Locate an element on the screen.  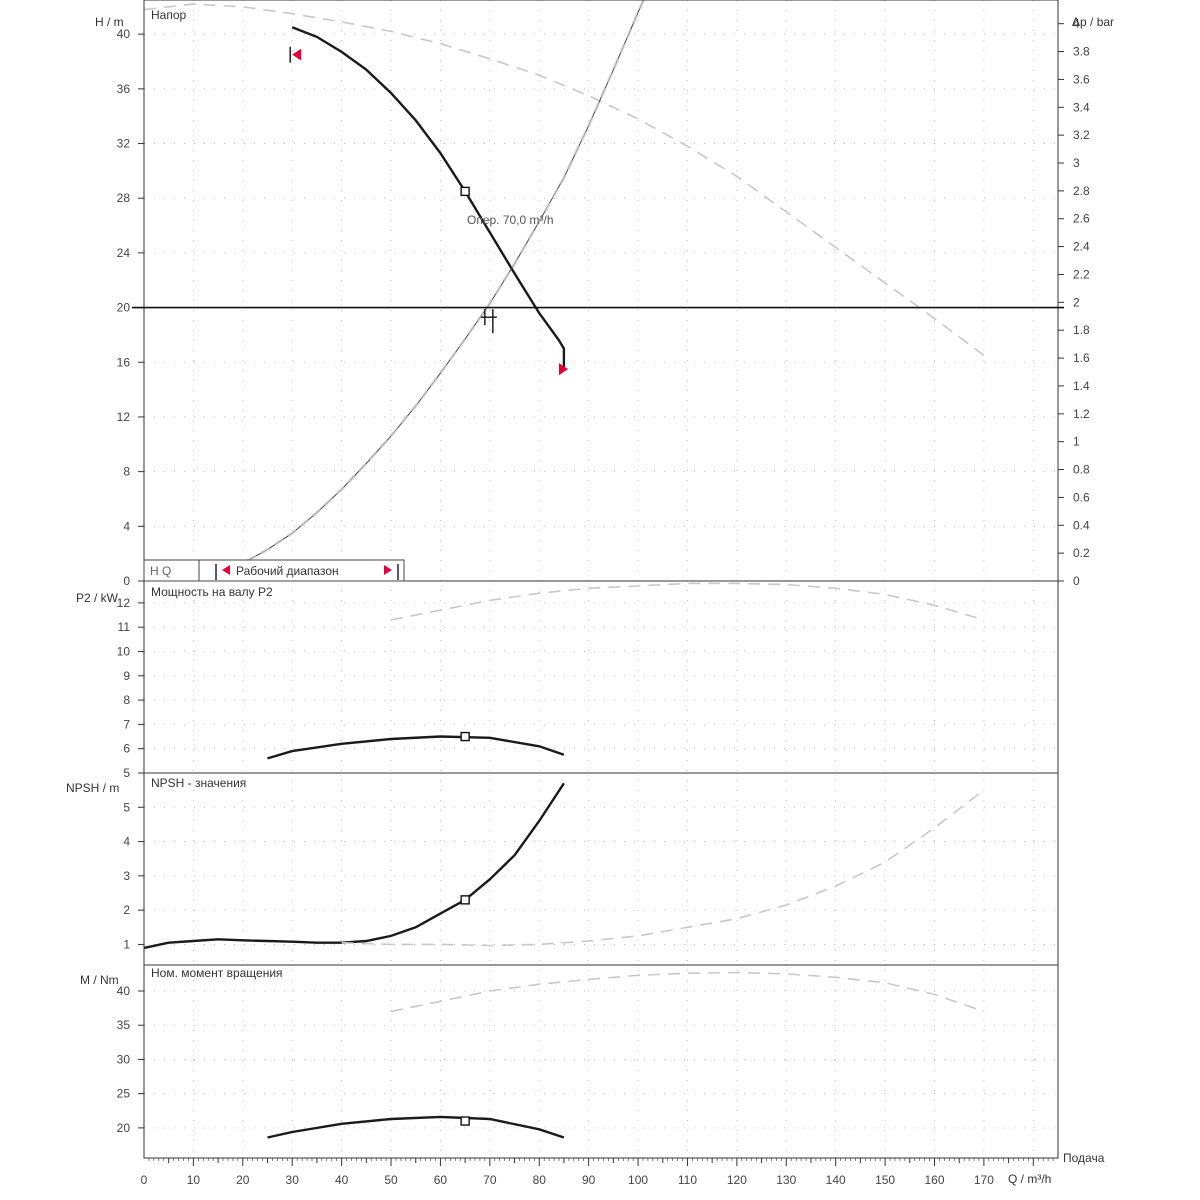
head-main-curve is located at coordinates (428, 198).